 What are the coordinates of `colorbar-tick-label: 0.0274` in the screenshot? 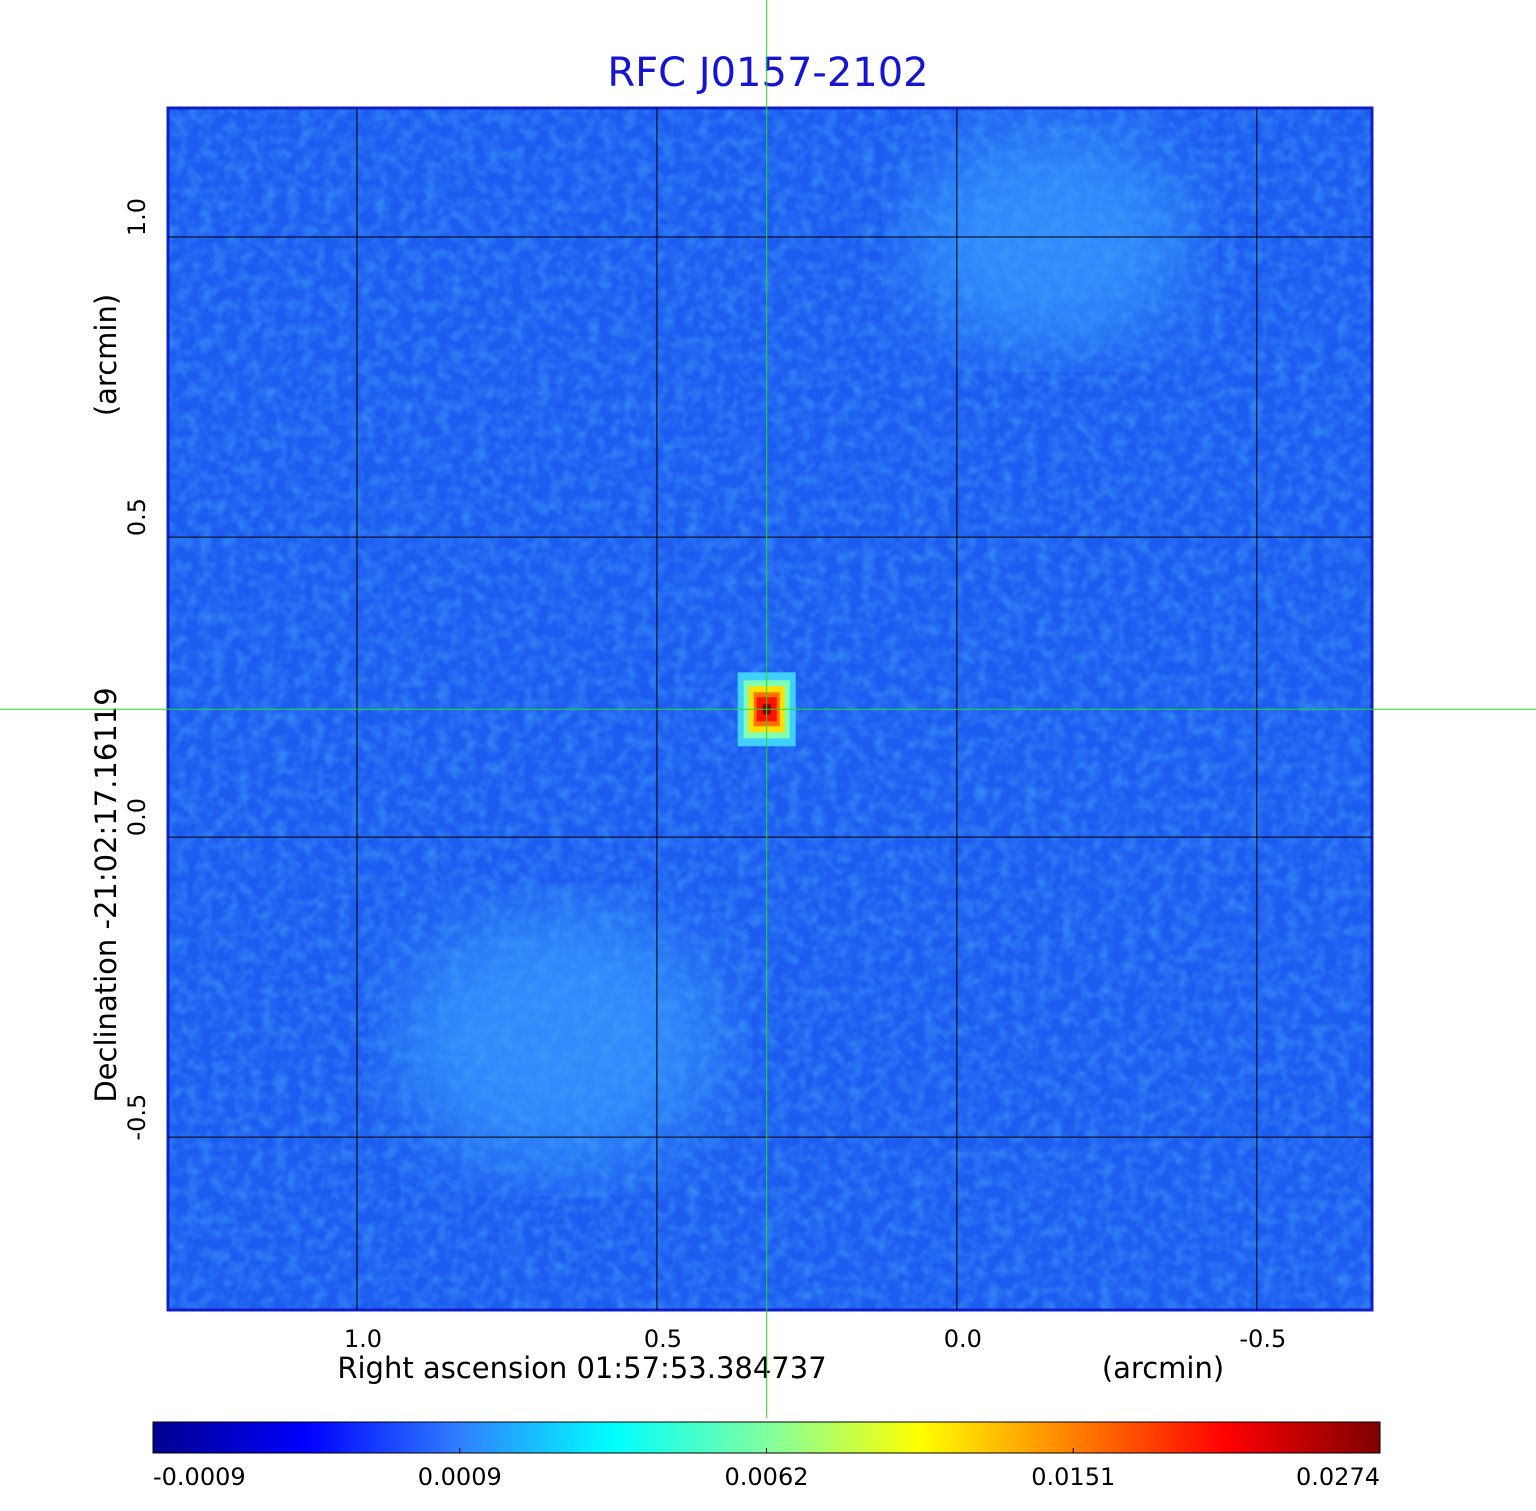 It's located at (1338, 1477).